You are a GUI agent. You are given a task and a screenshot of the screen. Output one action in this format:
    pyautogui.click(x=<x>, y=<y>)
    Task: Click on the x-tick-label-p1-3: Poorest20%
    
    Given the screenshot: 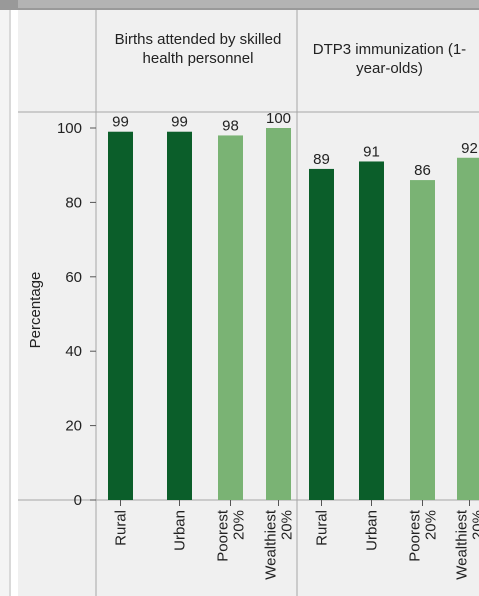 What is the action you would take?
    pyautogui.click(x=231, y=535)
    